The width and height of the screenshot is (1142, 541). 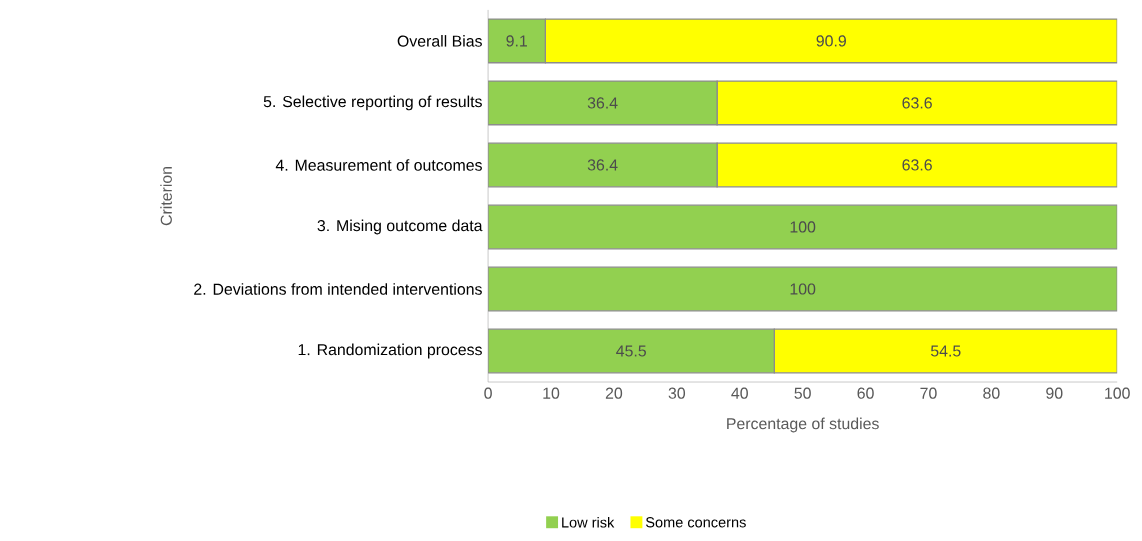 What do you see at coordinates (865, 393) in the screenshot?
I see `x-tick-label: 60` at bounding box center [865, 393].